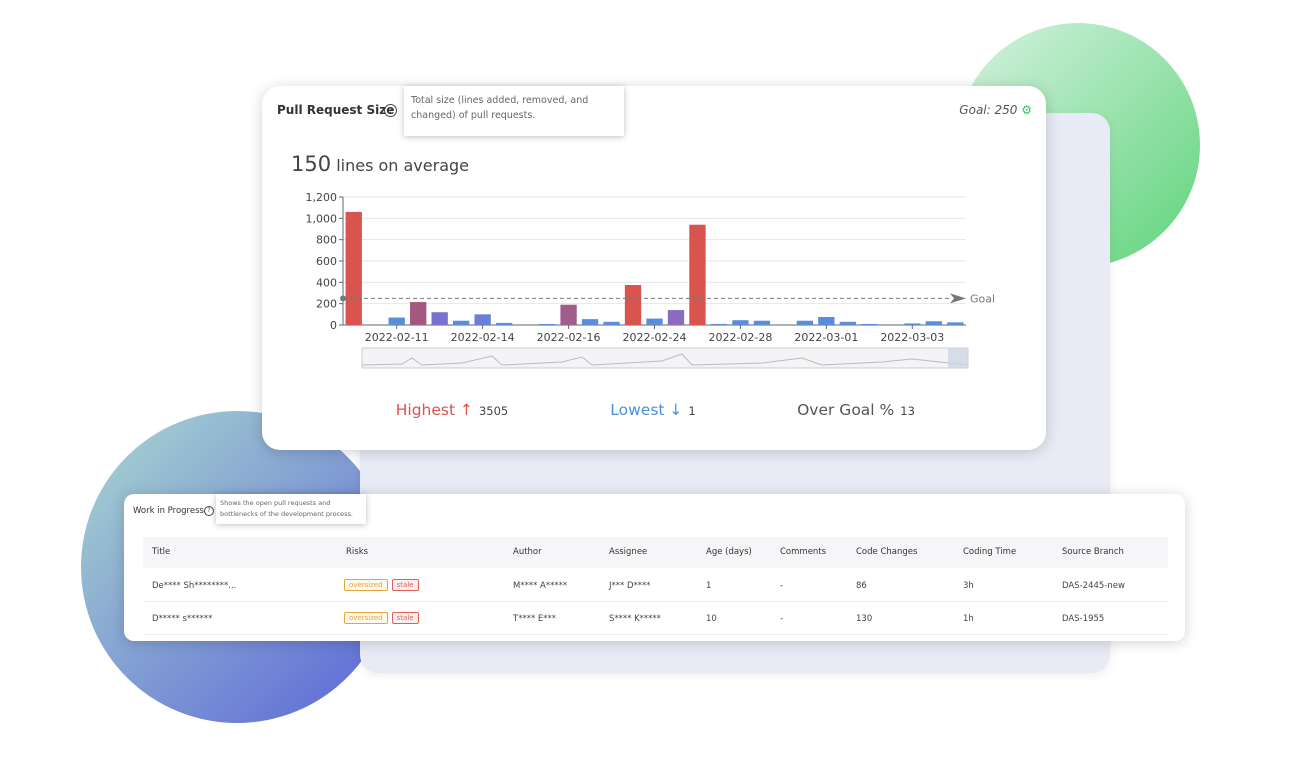 This screenshot has height=768, width=1307. Describe the element at coordinates (483, 337) in the screenshot. I see `x-tick-label: 2022-02-14` at that location.